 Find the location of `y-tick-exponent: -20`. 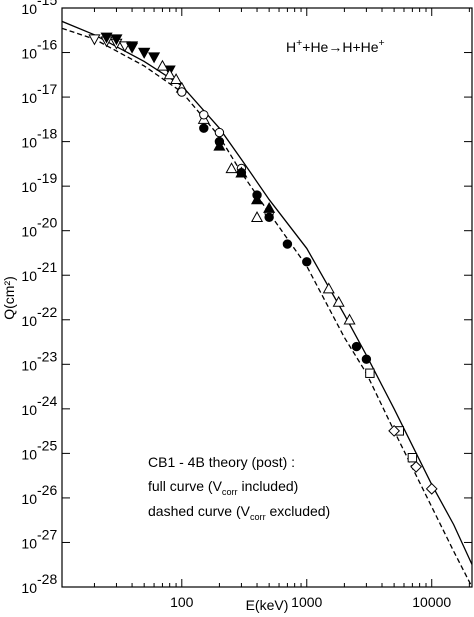

y-tick-exponent: -20 is located at coordinates (47, 223).